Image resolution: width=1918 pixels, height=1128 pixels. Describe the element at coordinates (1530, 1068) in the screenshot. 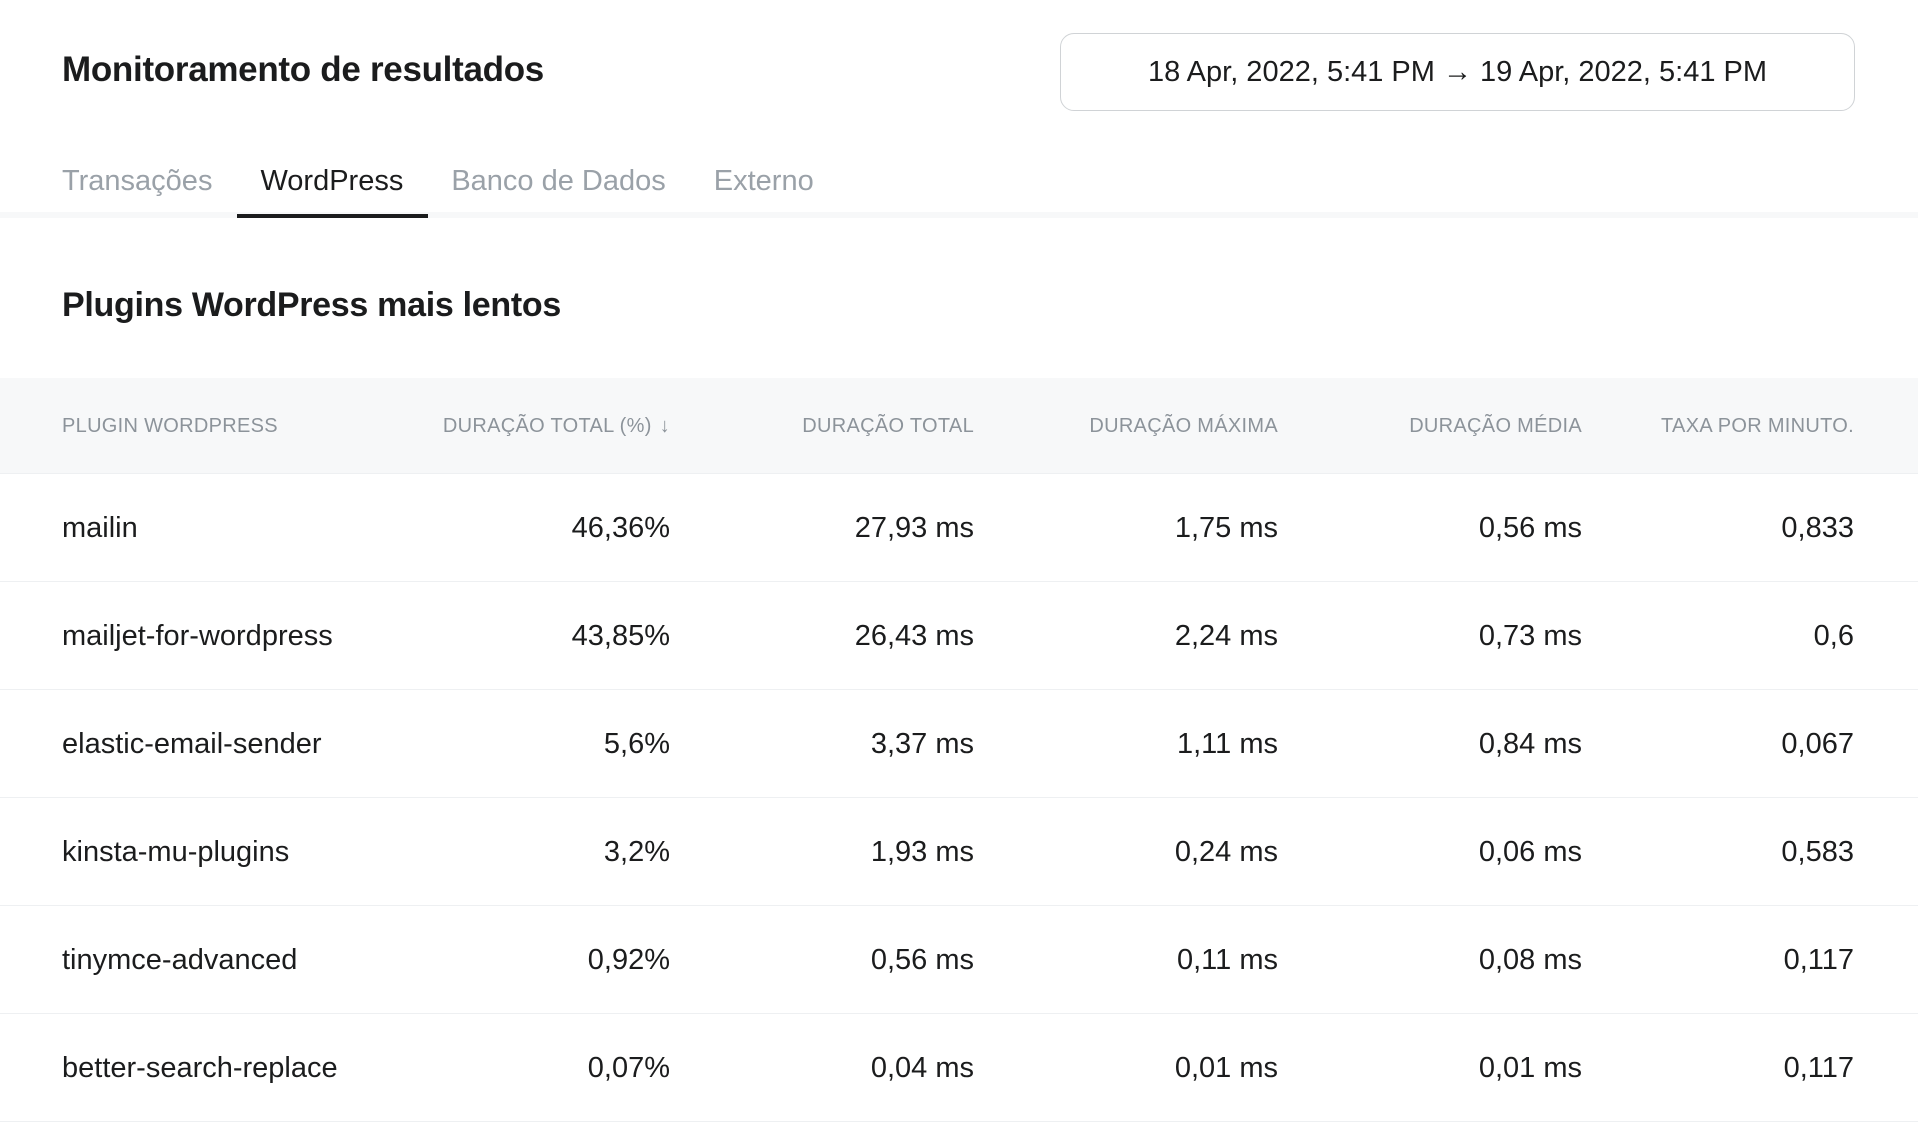

I see `avg-duration: 0,01 ms` at that location.